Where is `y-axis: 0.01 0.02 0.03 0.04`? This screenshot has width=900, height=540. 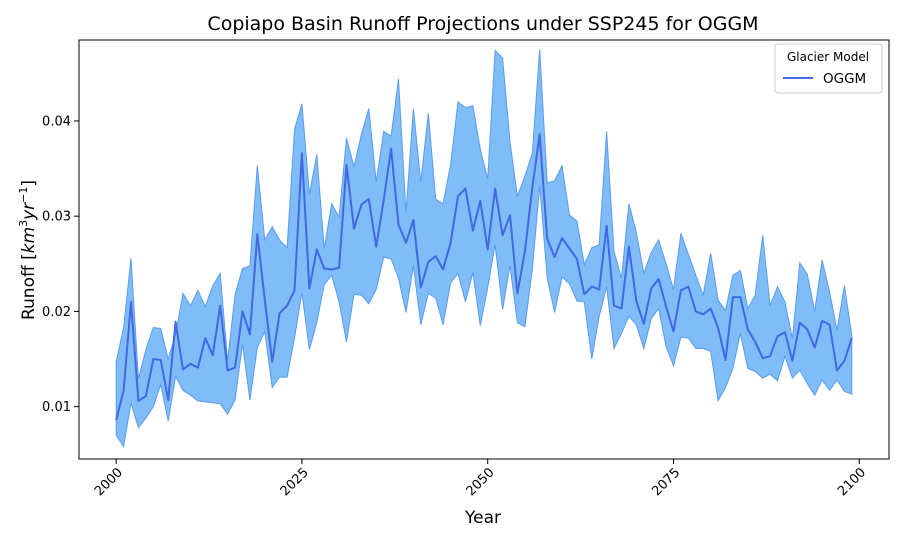
y-axis: 0.01 0.02 0.03 0.04 is located at coordinates (60, 264).